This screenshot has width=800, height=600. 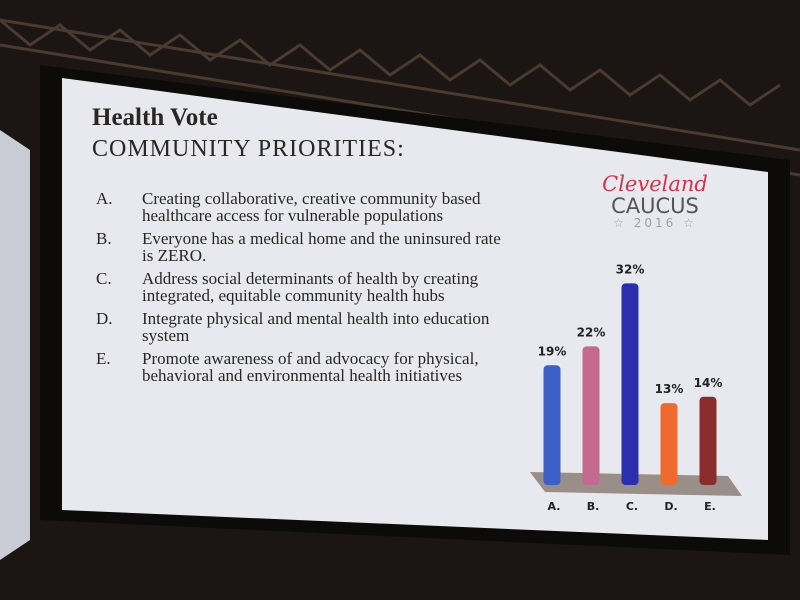 What do you see at coordinates (104, 238) in the screenshot?
I see `item-letter: B.` at bounding box center [104, 238].